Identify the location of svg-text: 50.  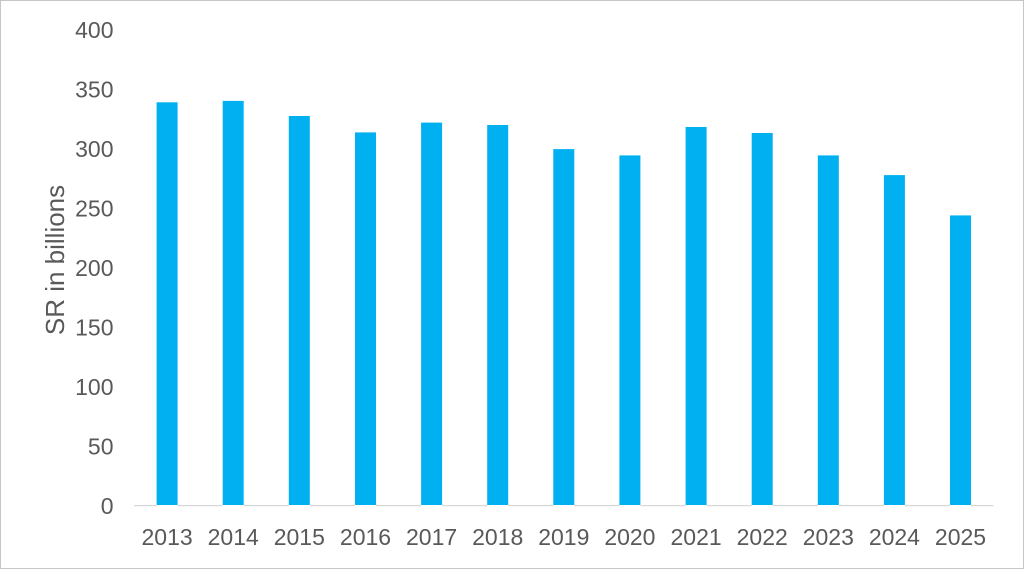
(101, 446).